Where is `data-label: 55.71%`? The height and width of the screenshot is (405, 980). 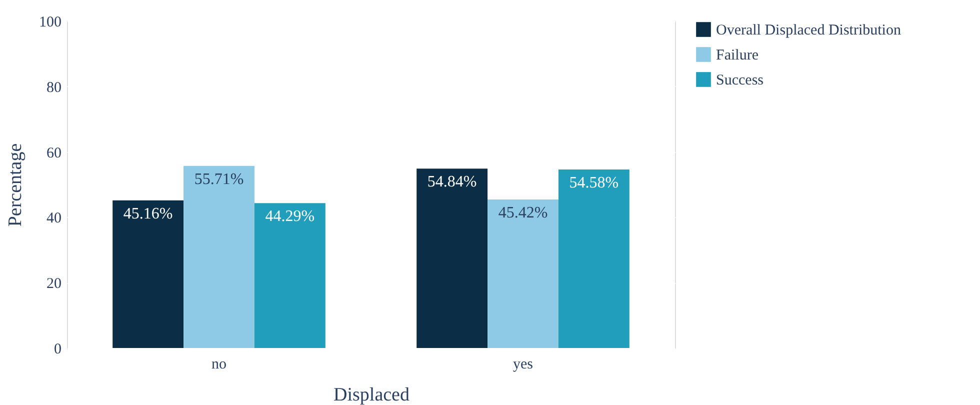 data-label: 55.71% is located at coordinates (219, 179).